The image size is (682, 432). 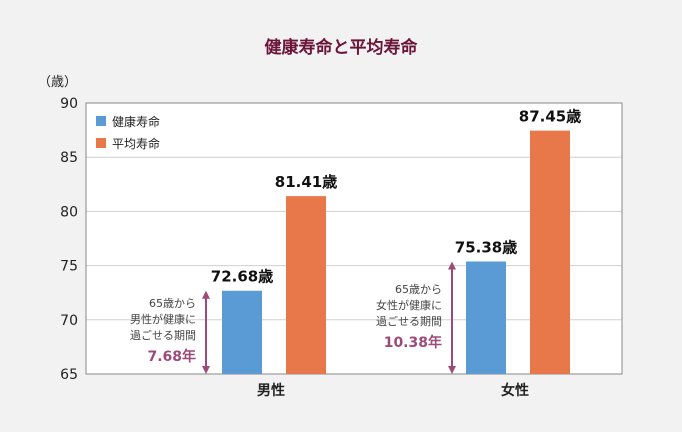 I want to click on y-tick-label: 70, so click(x=69, y=321).